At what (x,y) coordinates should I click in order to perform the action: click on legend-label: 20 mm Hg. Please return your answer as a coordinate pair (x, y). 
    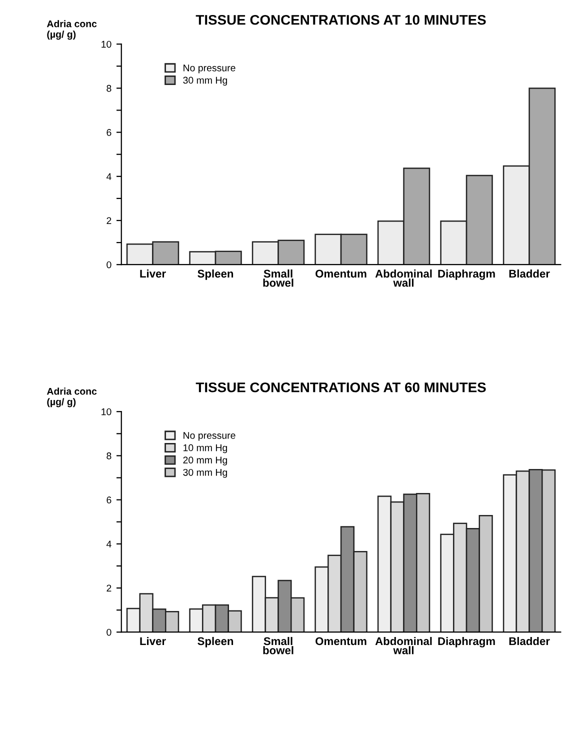
    Looking at the image, I should click on (205, 461).